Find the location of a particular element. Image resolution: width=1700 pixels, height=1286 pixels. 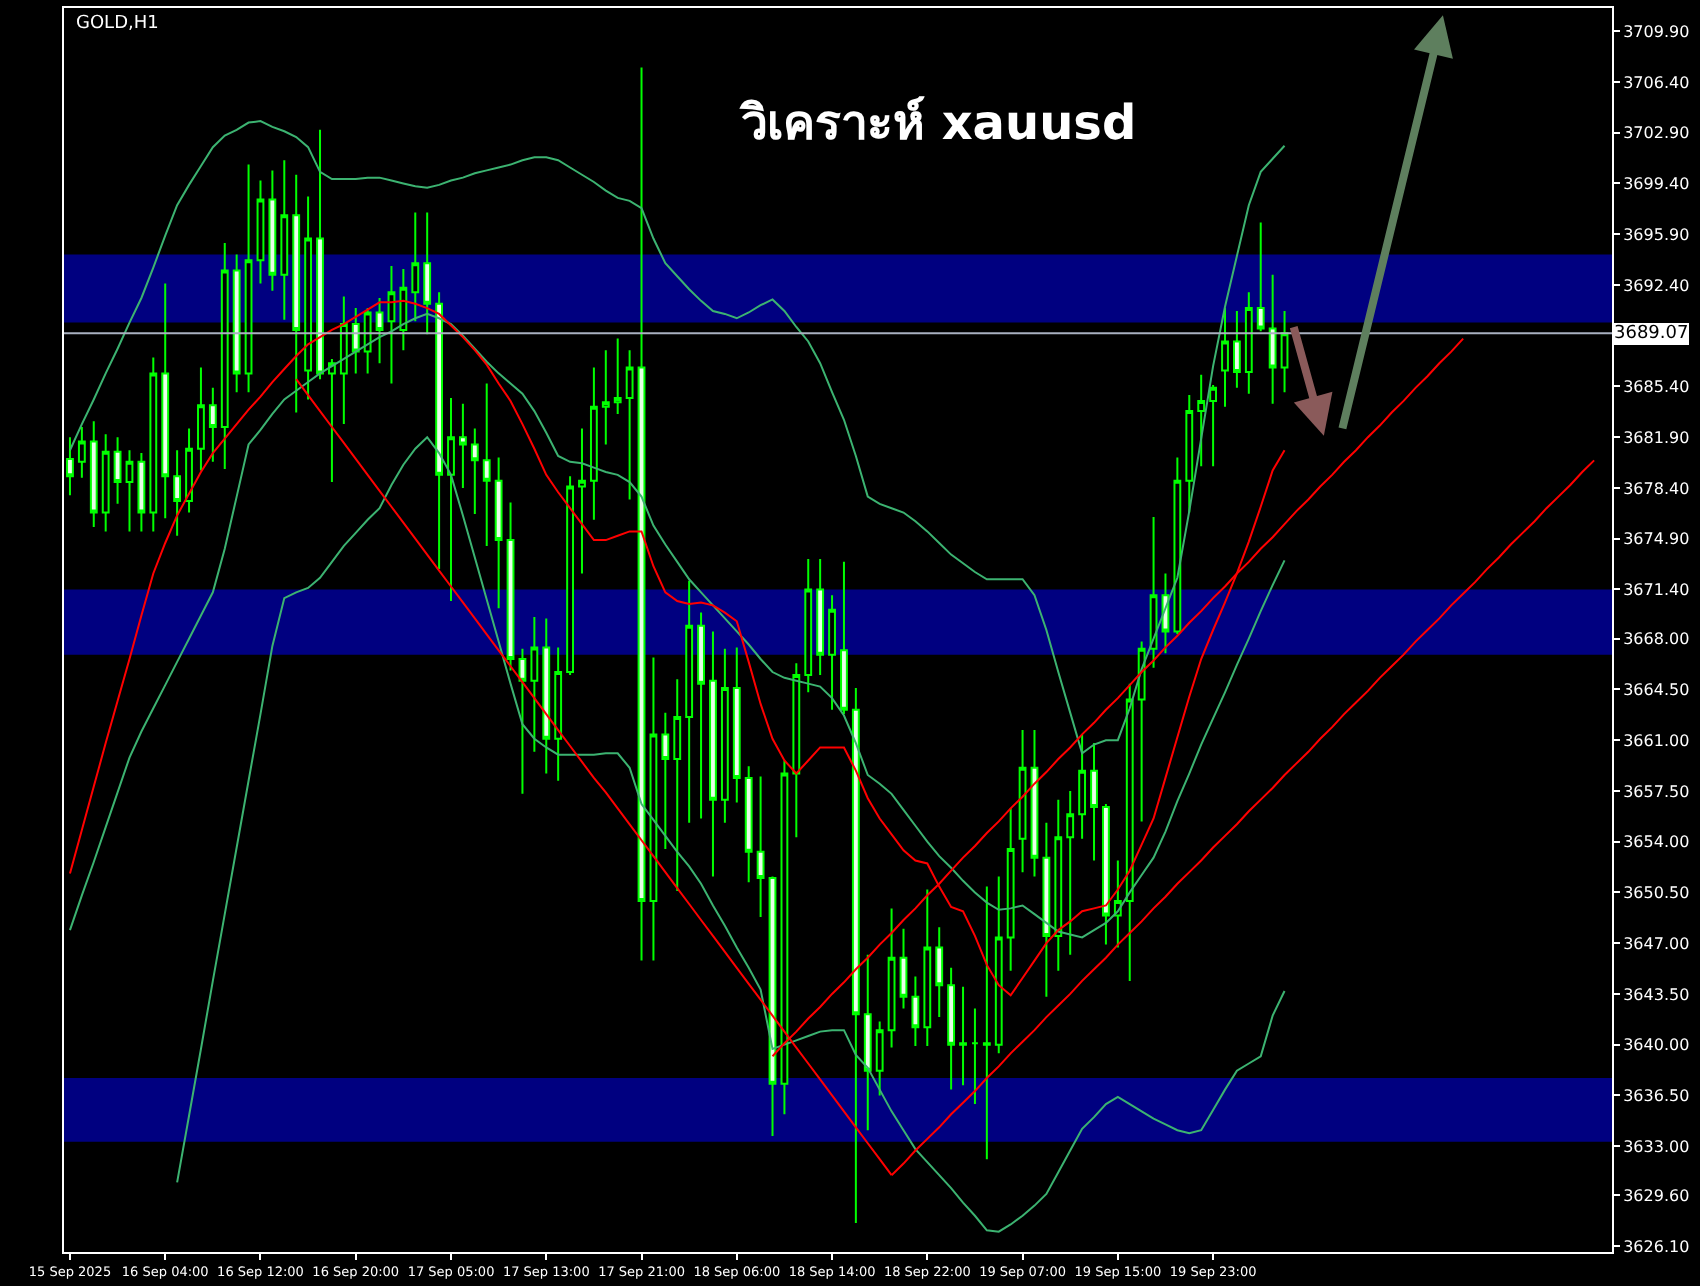

y-tick-label: 3702.90 is located at coordinates (1656, 133).